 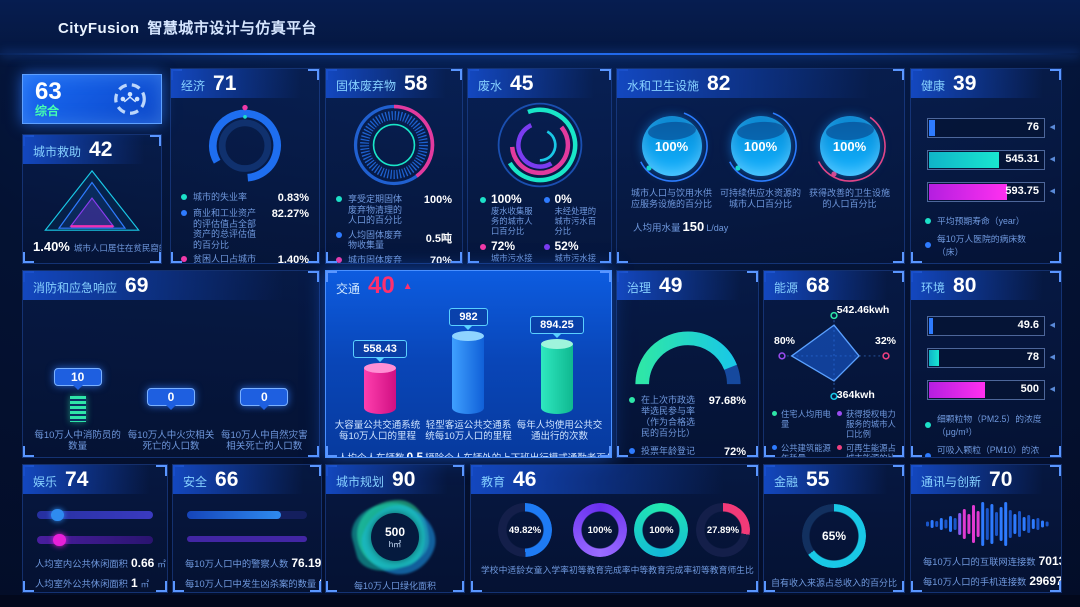 I want to click on panel-water-sanitation: 水和卫生设施 82 100% 城市人口与饮用水供应服务设施的百分比, so click(x=760, y=166).